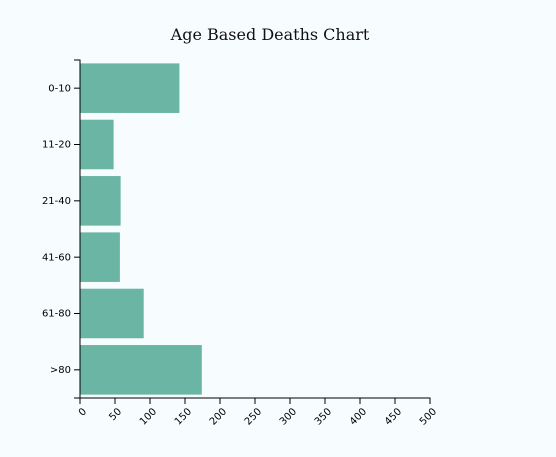 The image size is (556, 457). What do you see at coordinates (288, 416) in the screenshot?
I see `x-tick-label-6: 300` at bounding box center [288, 416].